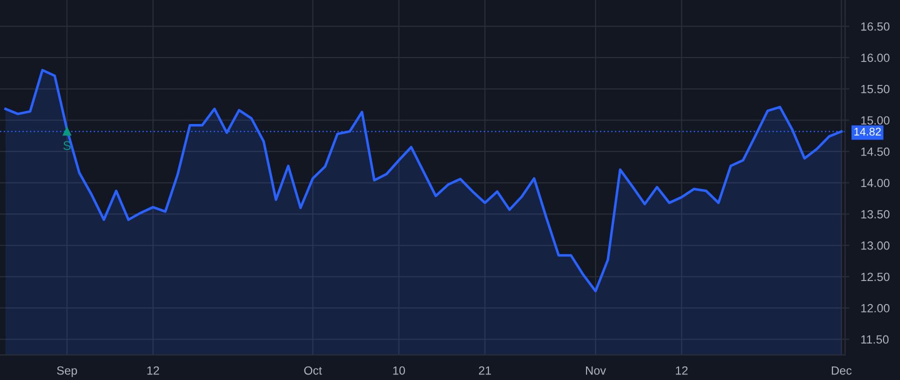  What do you see at coordinates (875, 245) in the screenshot?
I see `y-tick-label: 13.00` at bounding box center [875, 245].